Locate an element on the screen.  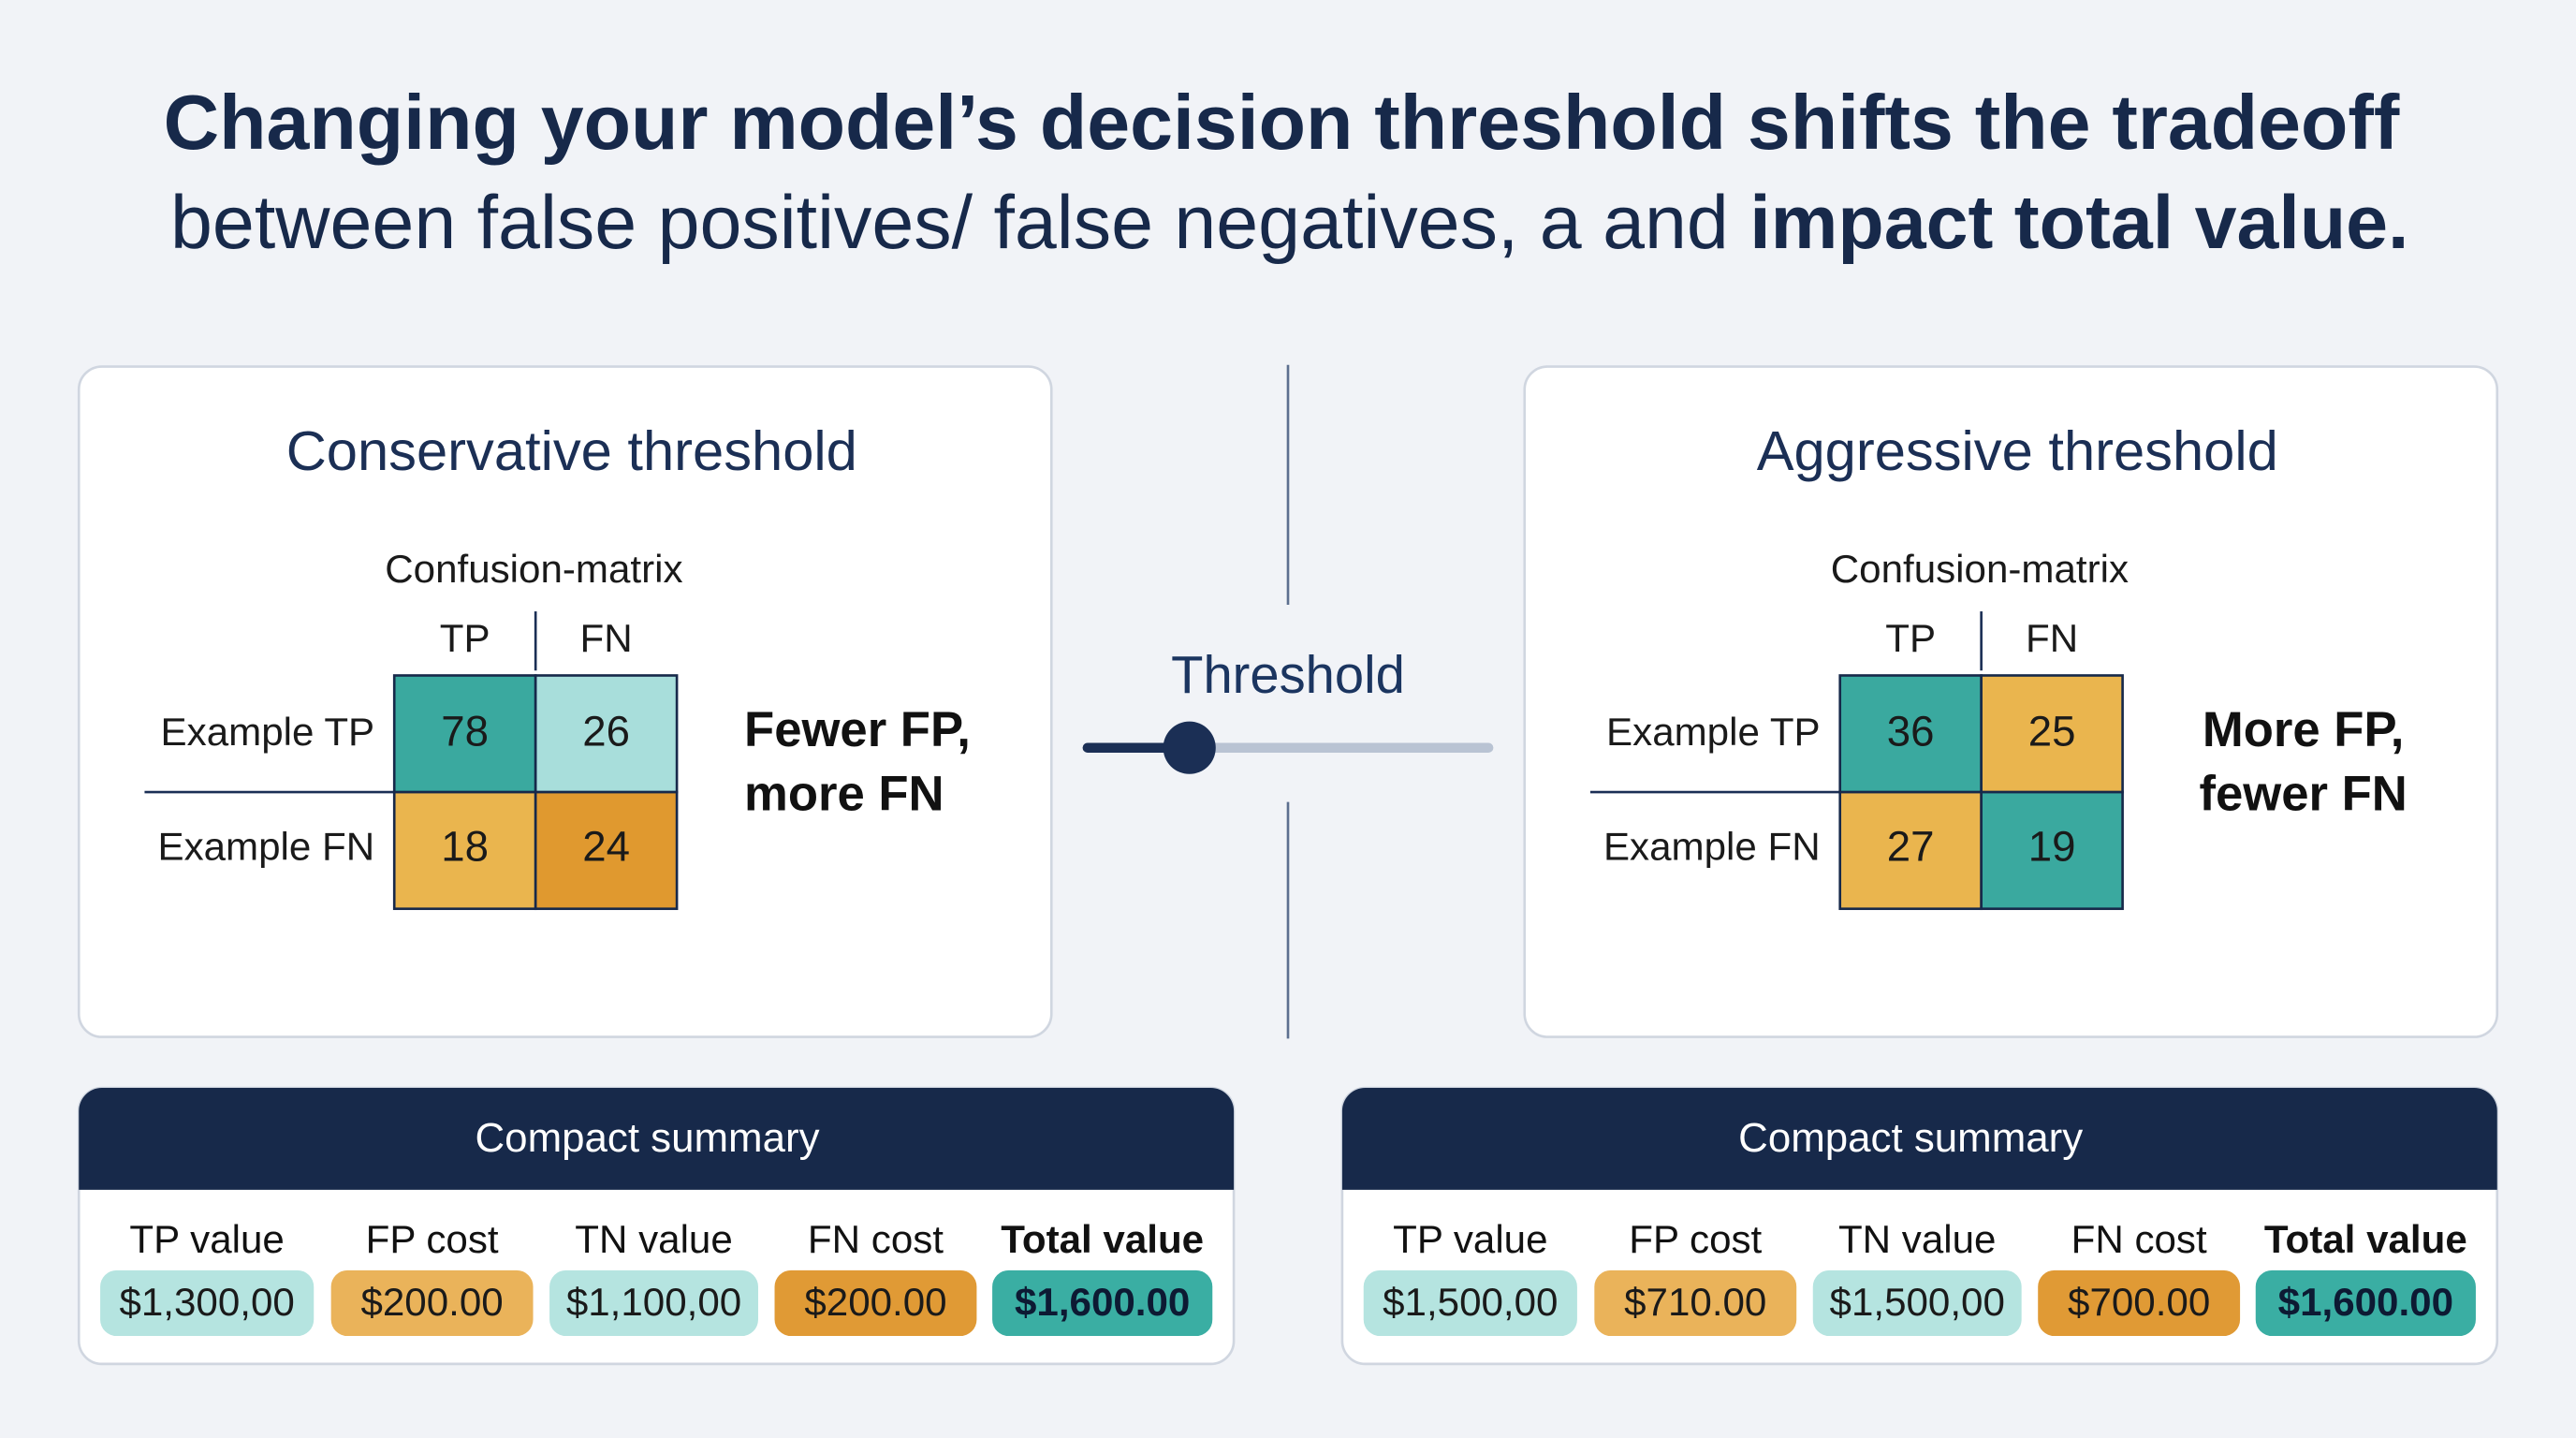
cell-value: 27 is located at coordinates (1911, 847).